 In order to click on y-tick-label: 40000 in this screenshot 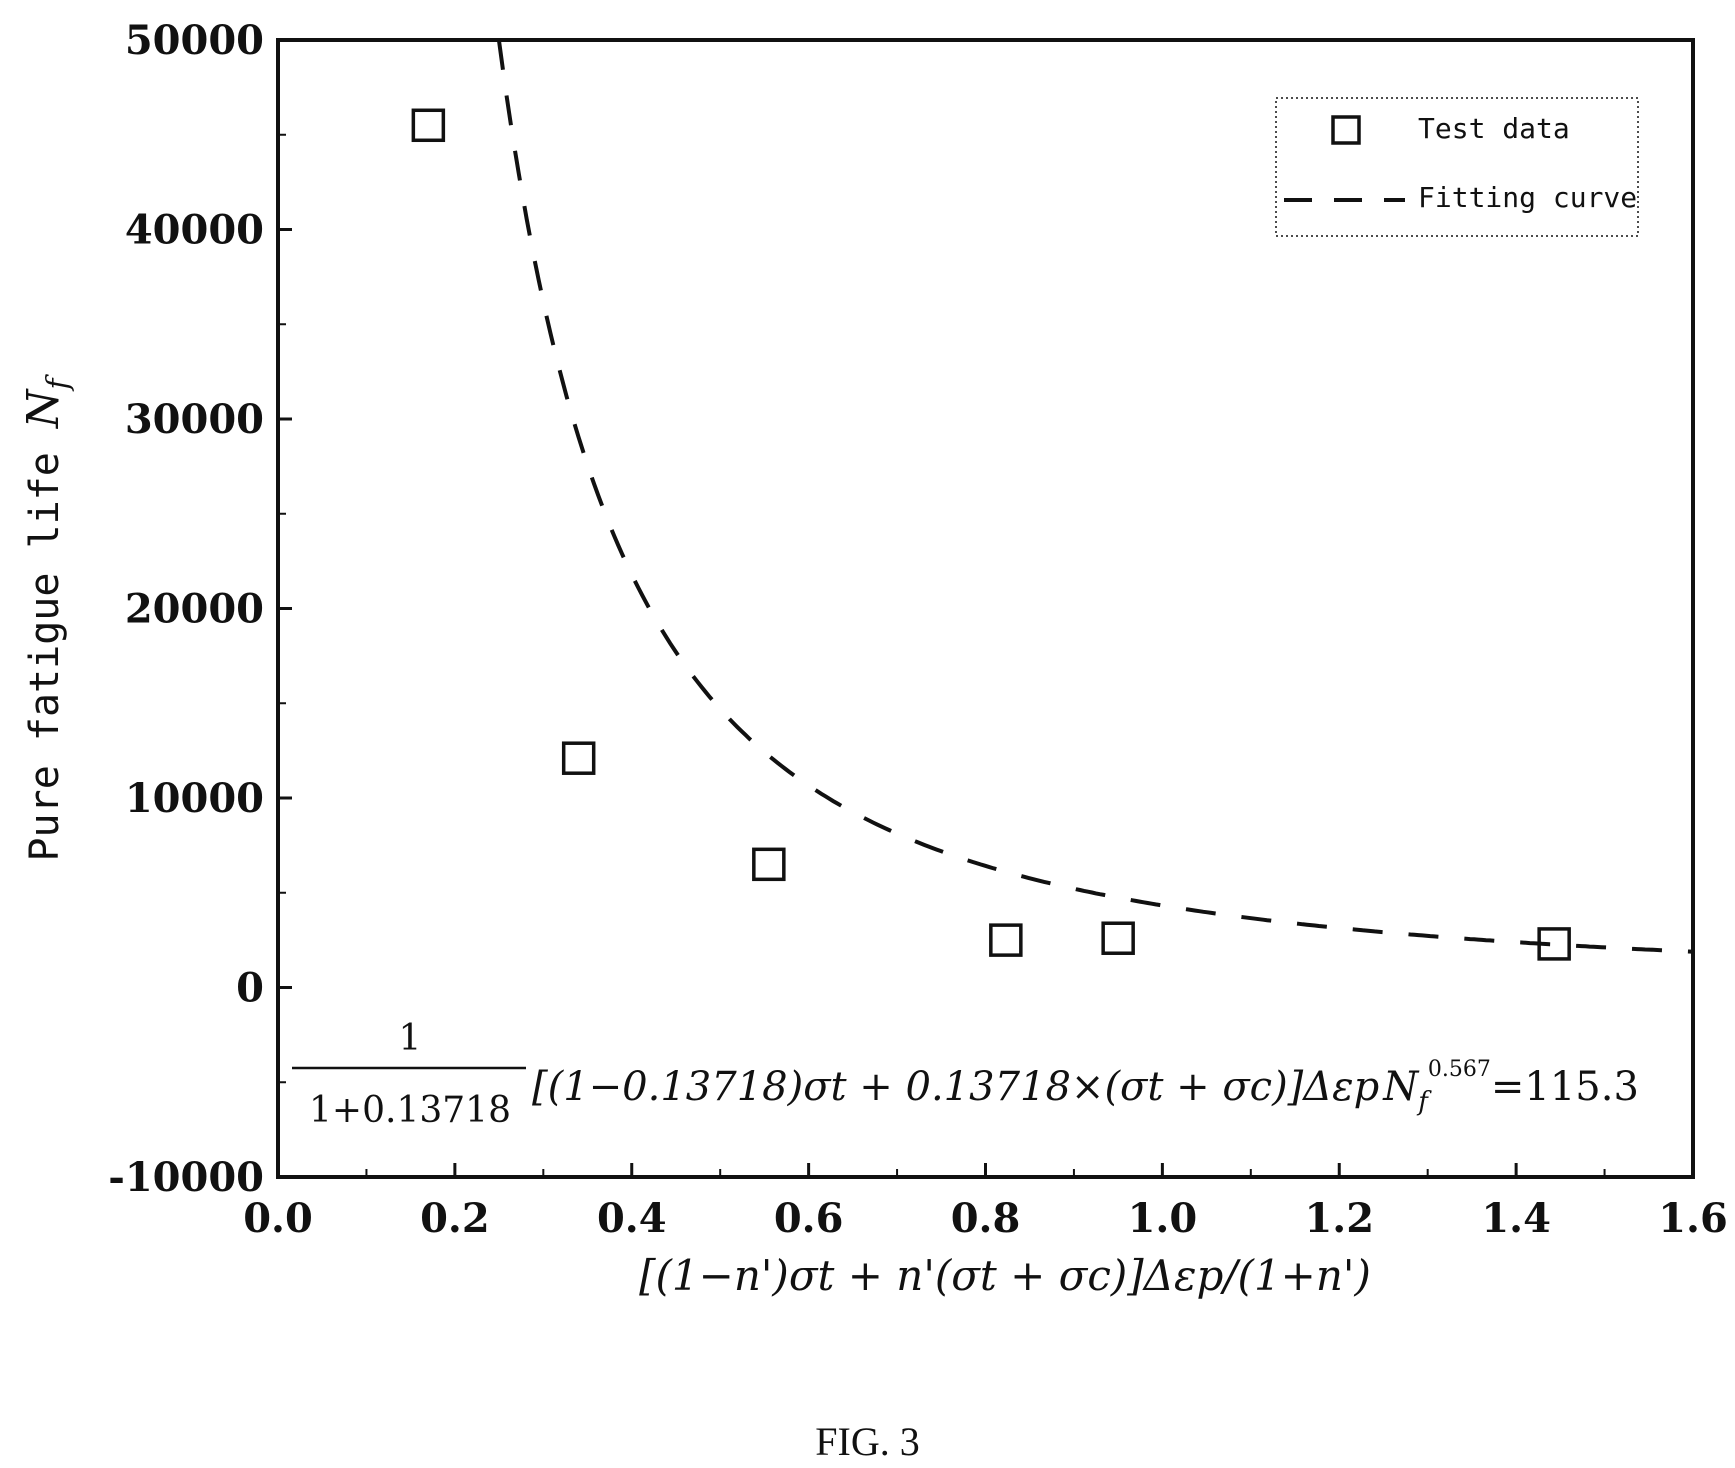, I will do `click(194, 230)`.